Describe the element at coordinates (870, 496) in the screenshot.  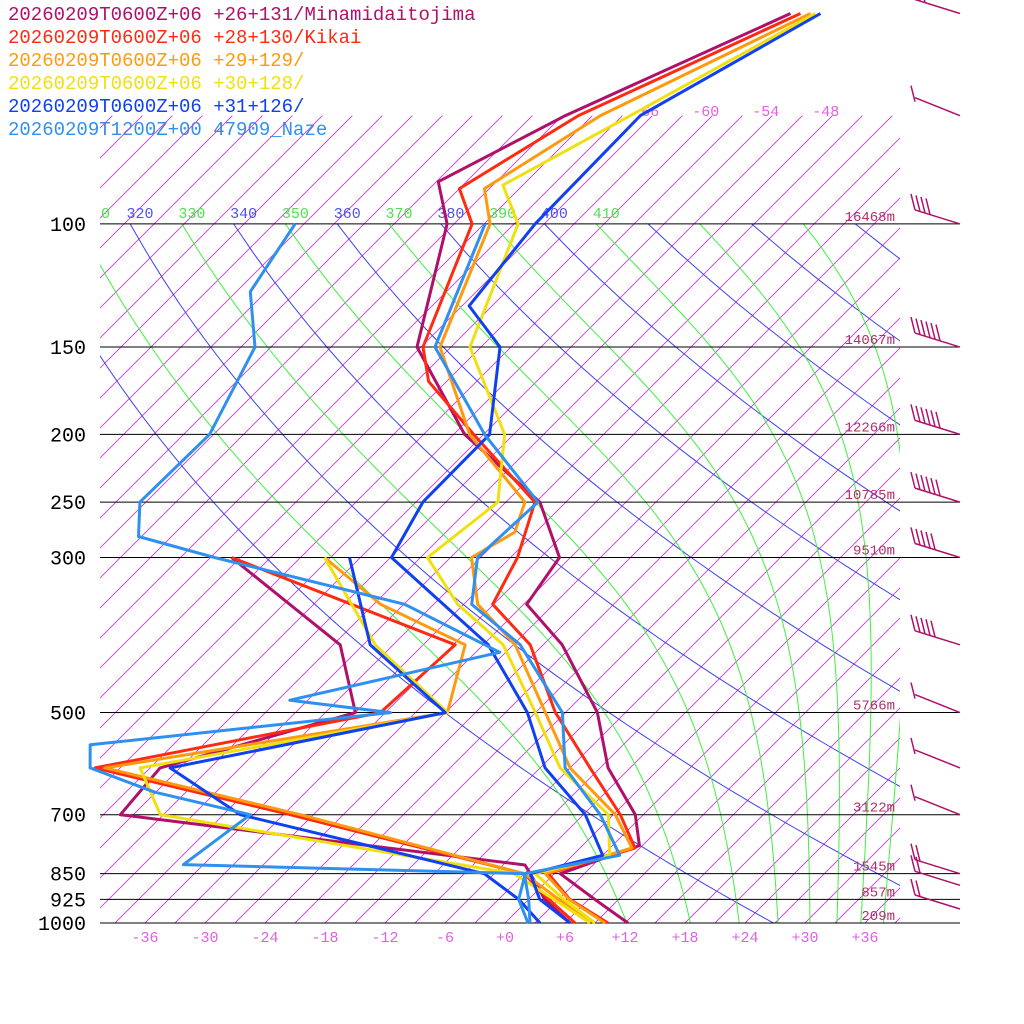
I see `height-label: 10785m` at that location.